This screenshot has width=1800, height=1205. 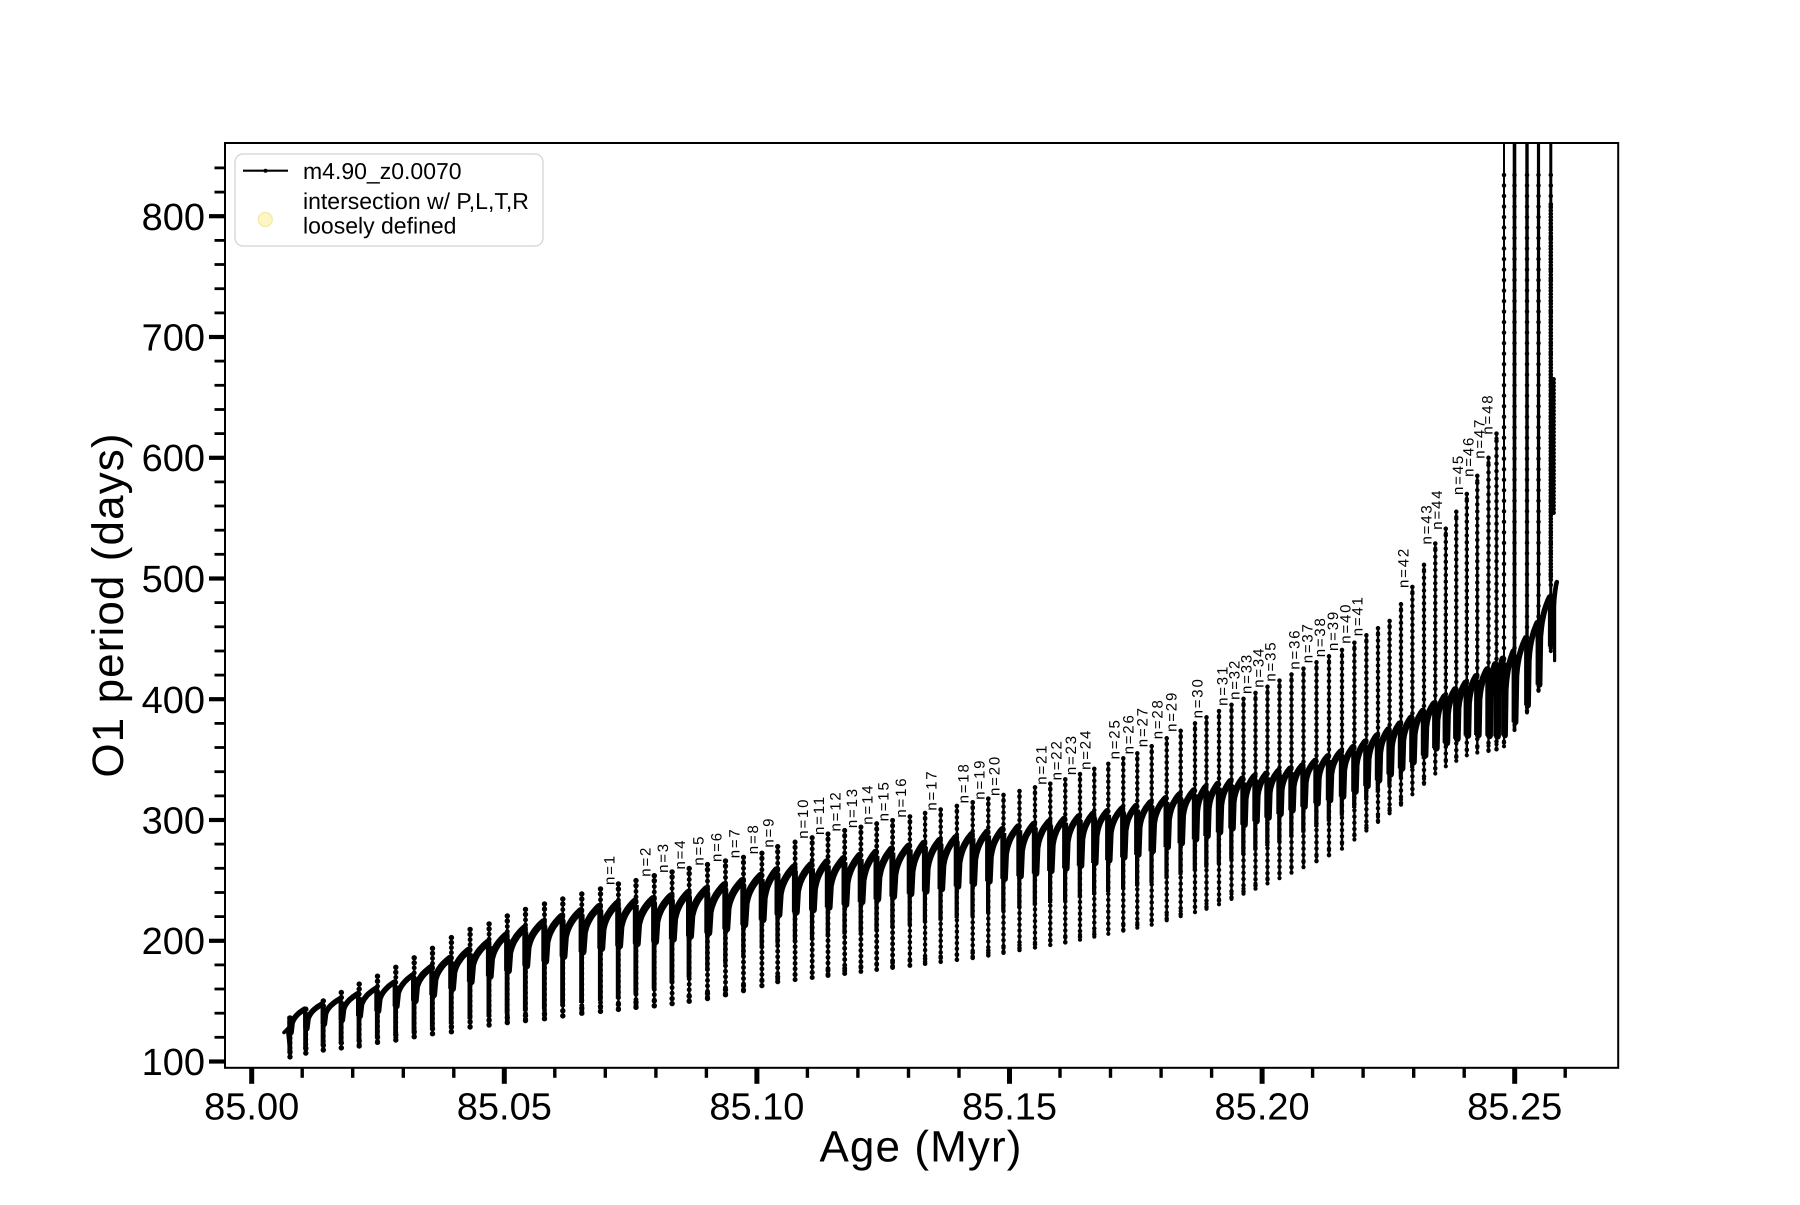 What do you see at coordinates (1009, 1108) in the screenshot?
I see `svg-text: 85.15` at bounding box center [1009, 1108].